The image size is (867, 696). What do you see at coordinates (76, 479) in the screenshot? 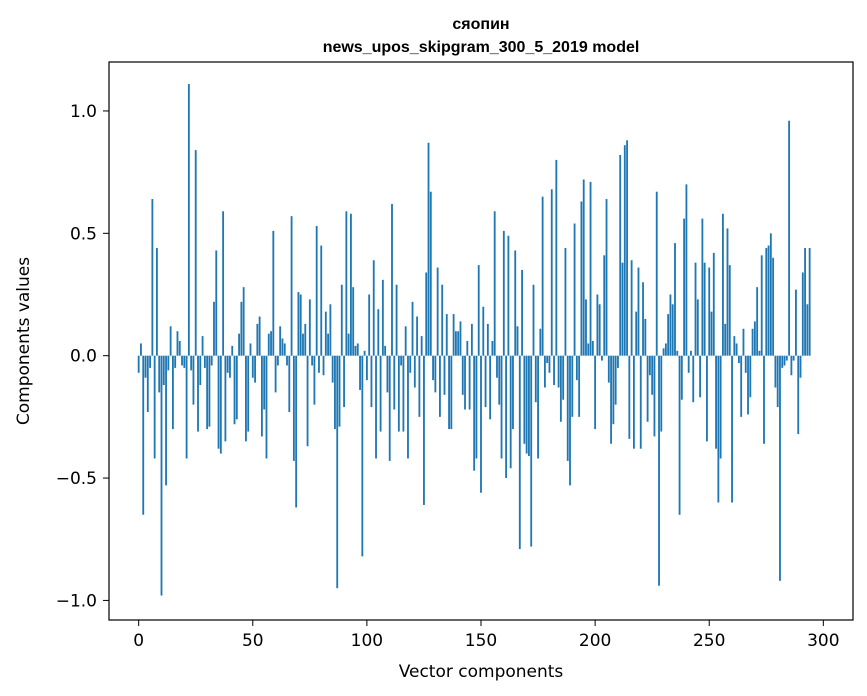
I see `y-tick-label: −0.5` at bounding box center [76, 479].